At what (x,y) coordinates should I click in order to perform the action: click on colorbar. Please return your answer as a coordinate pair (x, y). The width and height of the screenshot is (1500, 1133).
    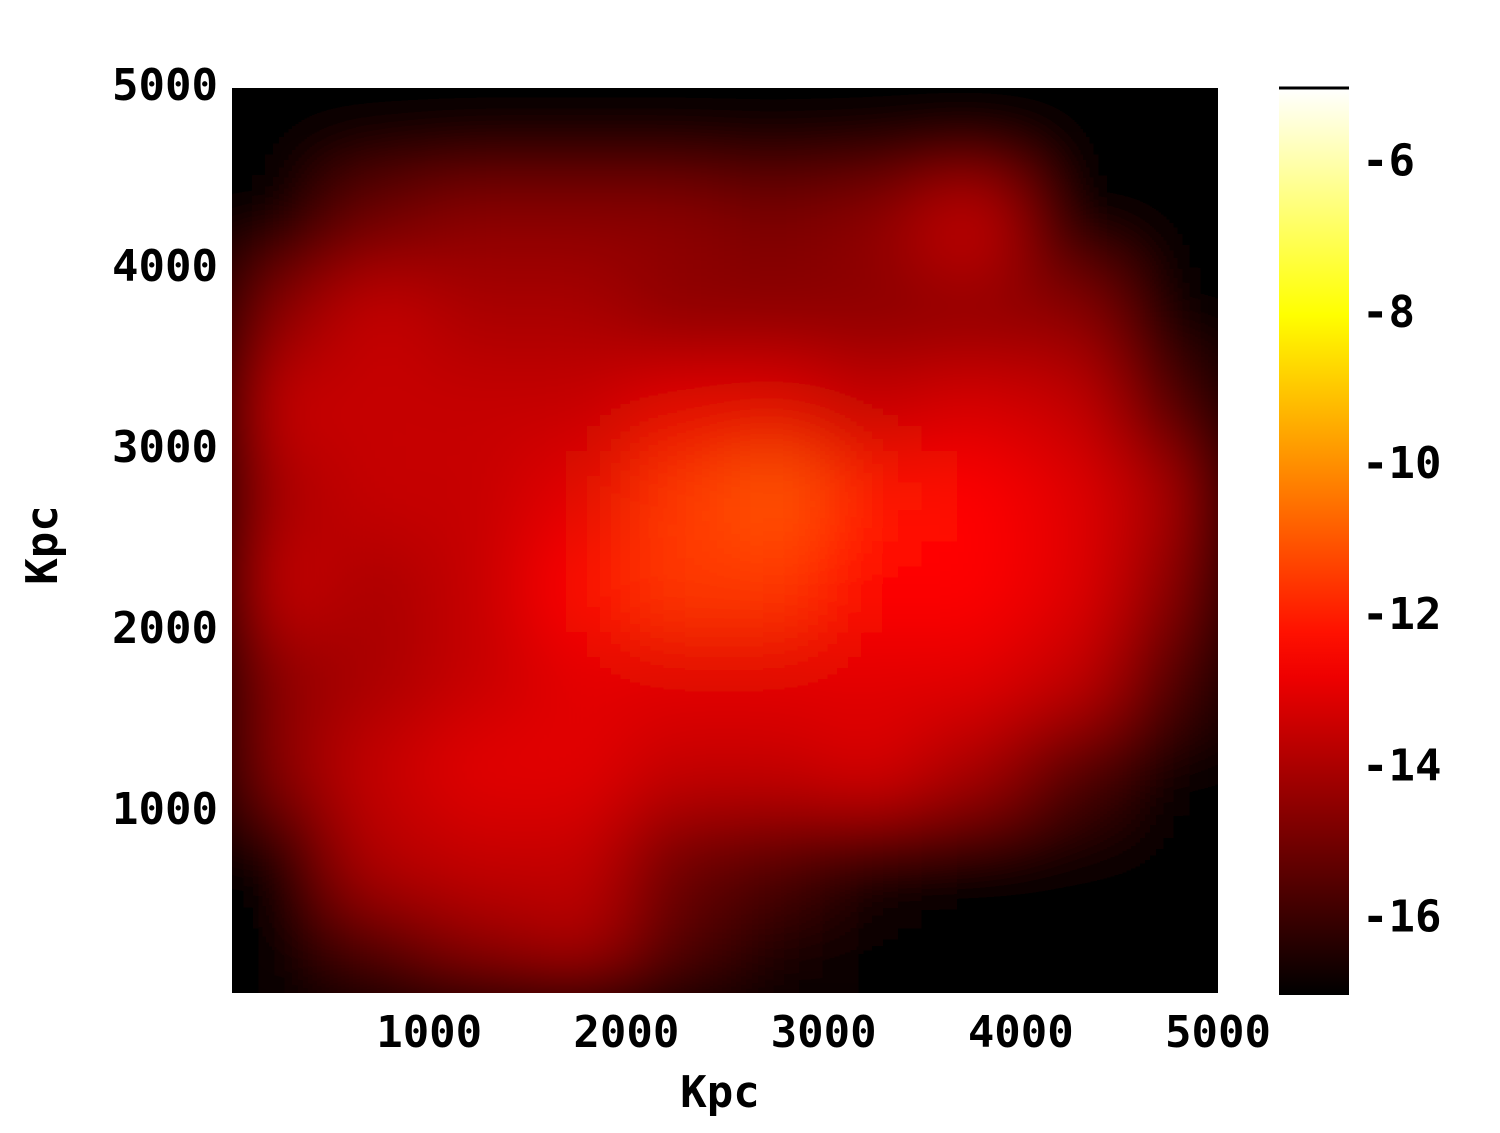
    Looking at the image, I should click on (1314, 541).